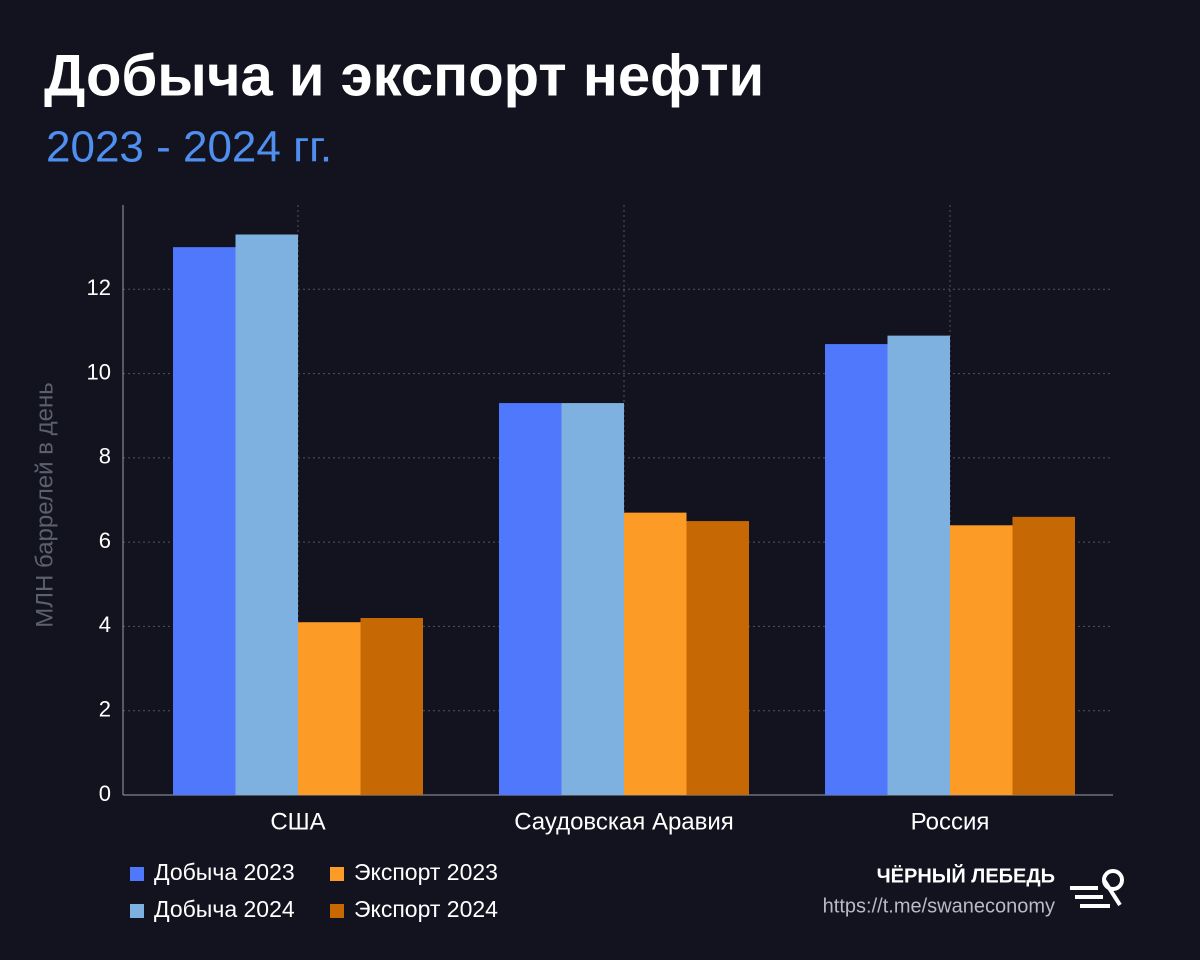 This screenshot has height=960, width=1200. I want to click on chart-title: Добыча и экспорт нефти, so click(404, 75).